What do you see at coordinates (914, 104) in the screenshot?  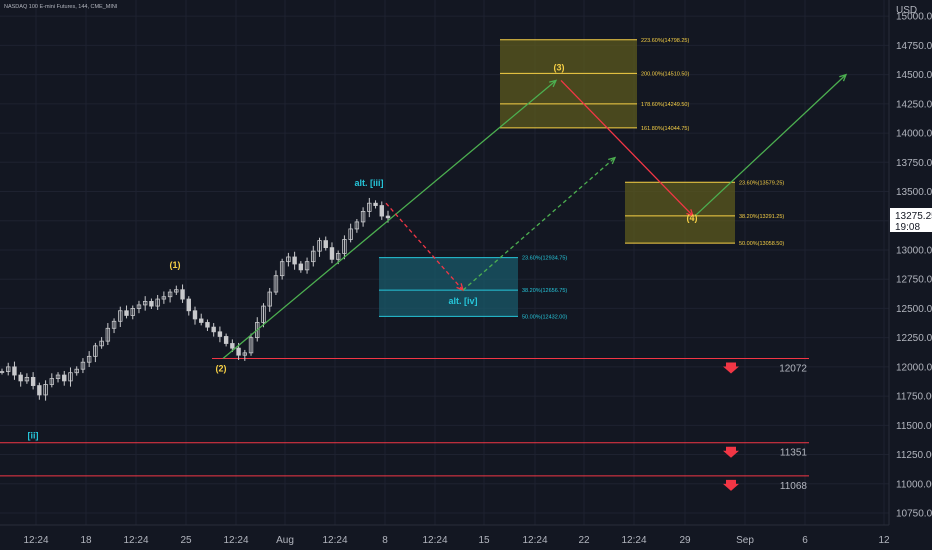 I see `price-tick-label: 14250.00` at bounding box center [914, 104].